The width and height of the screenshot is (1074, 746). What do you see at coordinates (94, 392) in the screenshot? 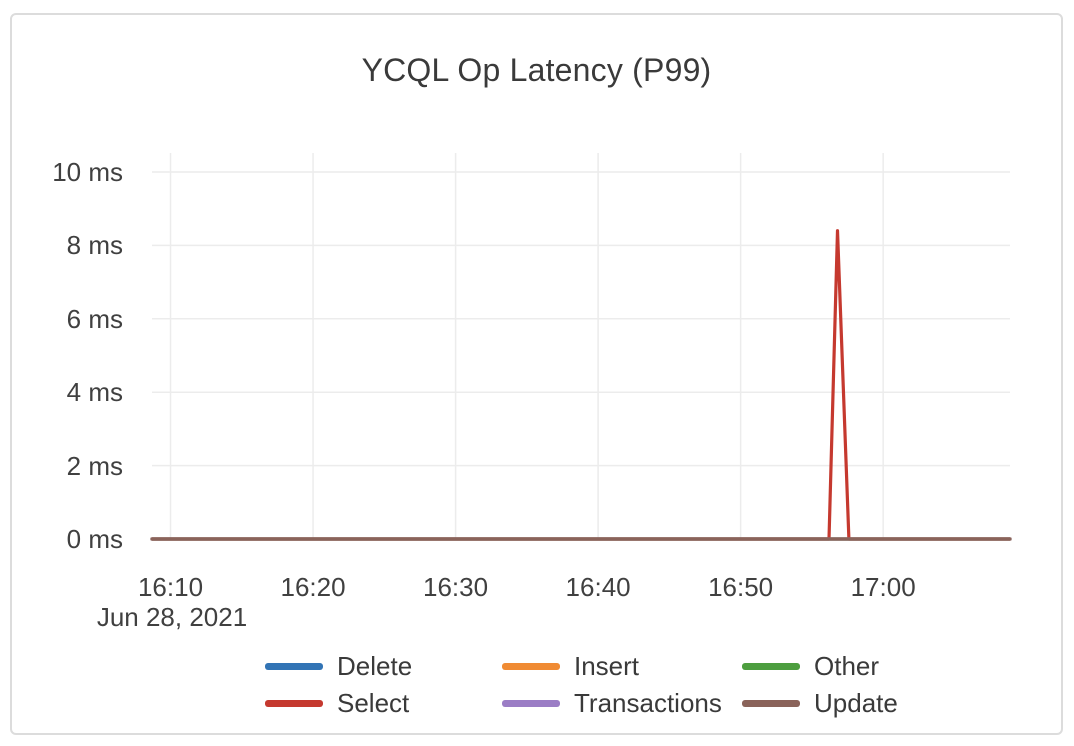
I see `y-tick-label: 4 ms` at bounding box center [94, 392].